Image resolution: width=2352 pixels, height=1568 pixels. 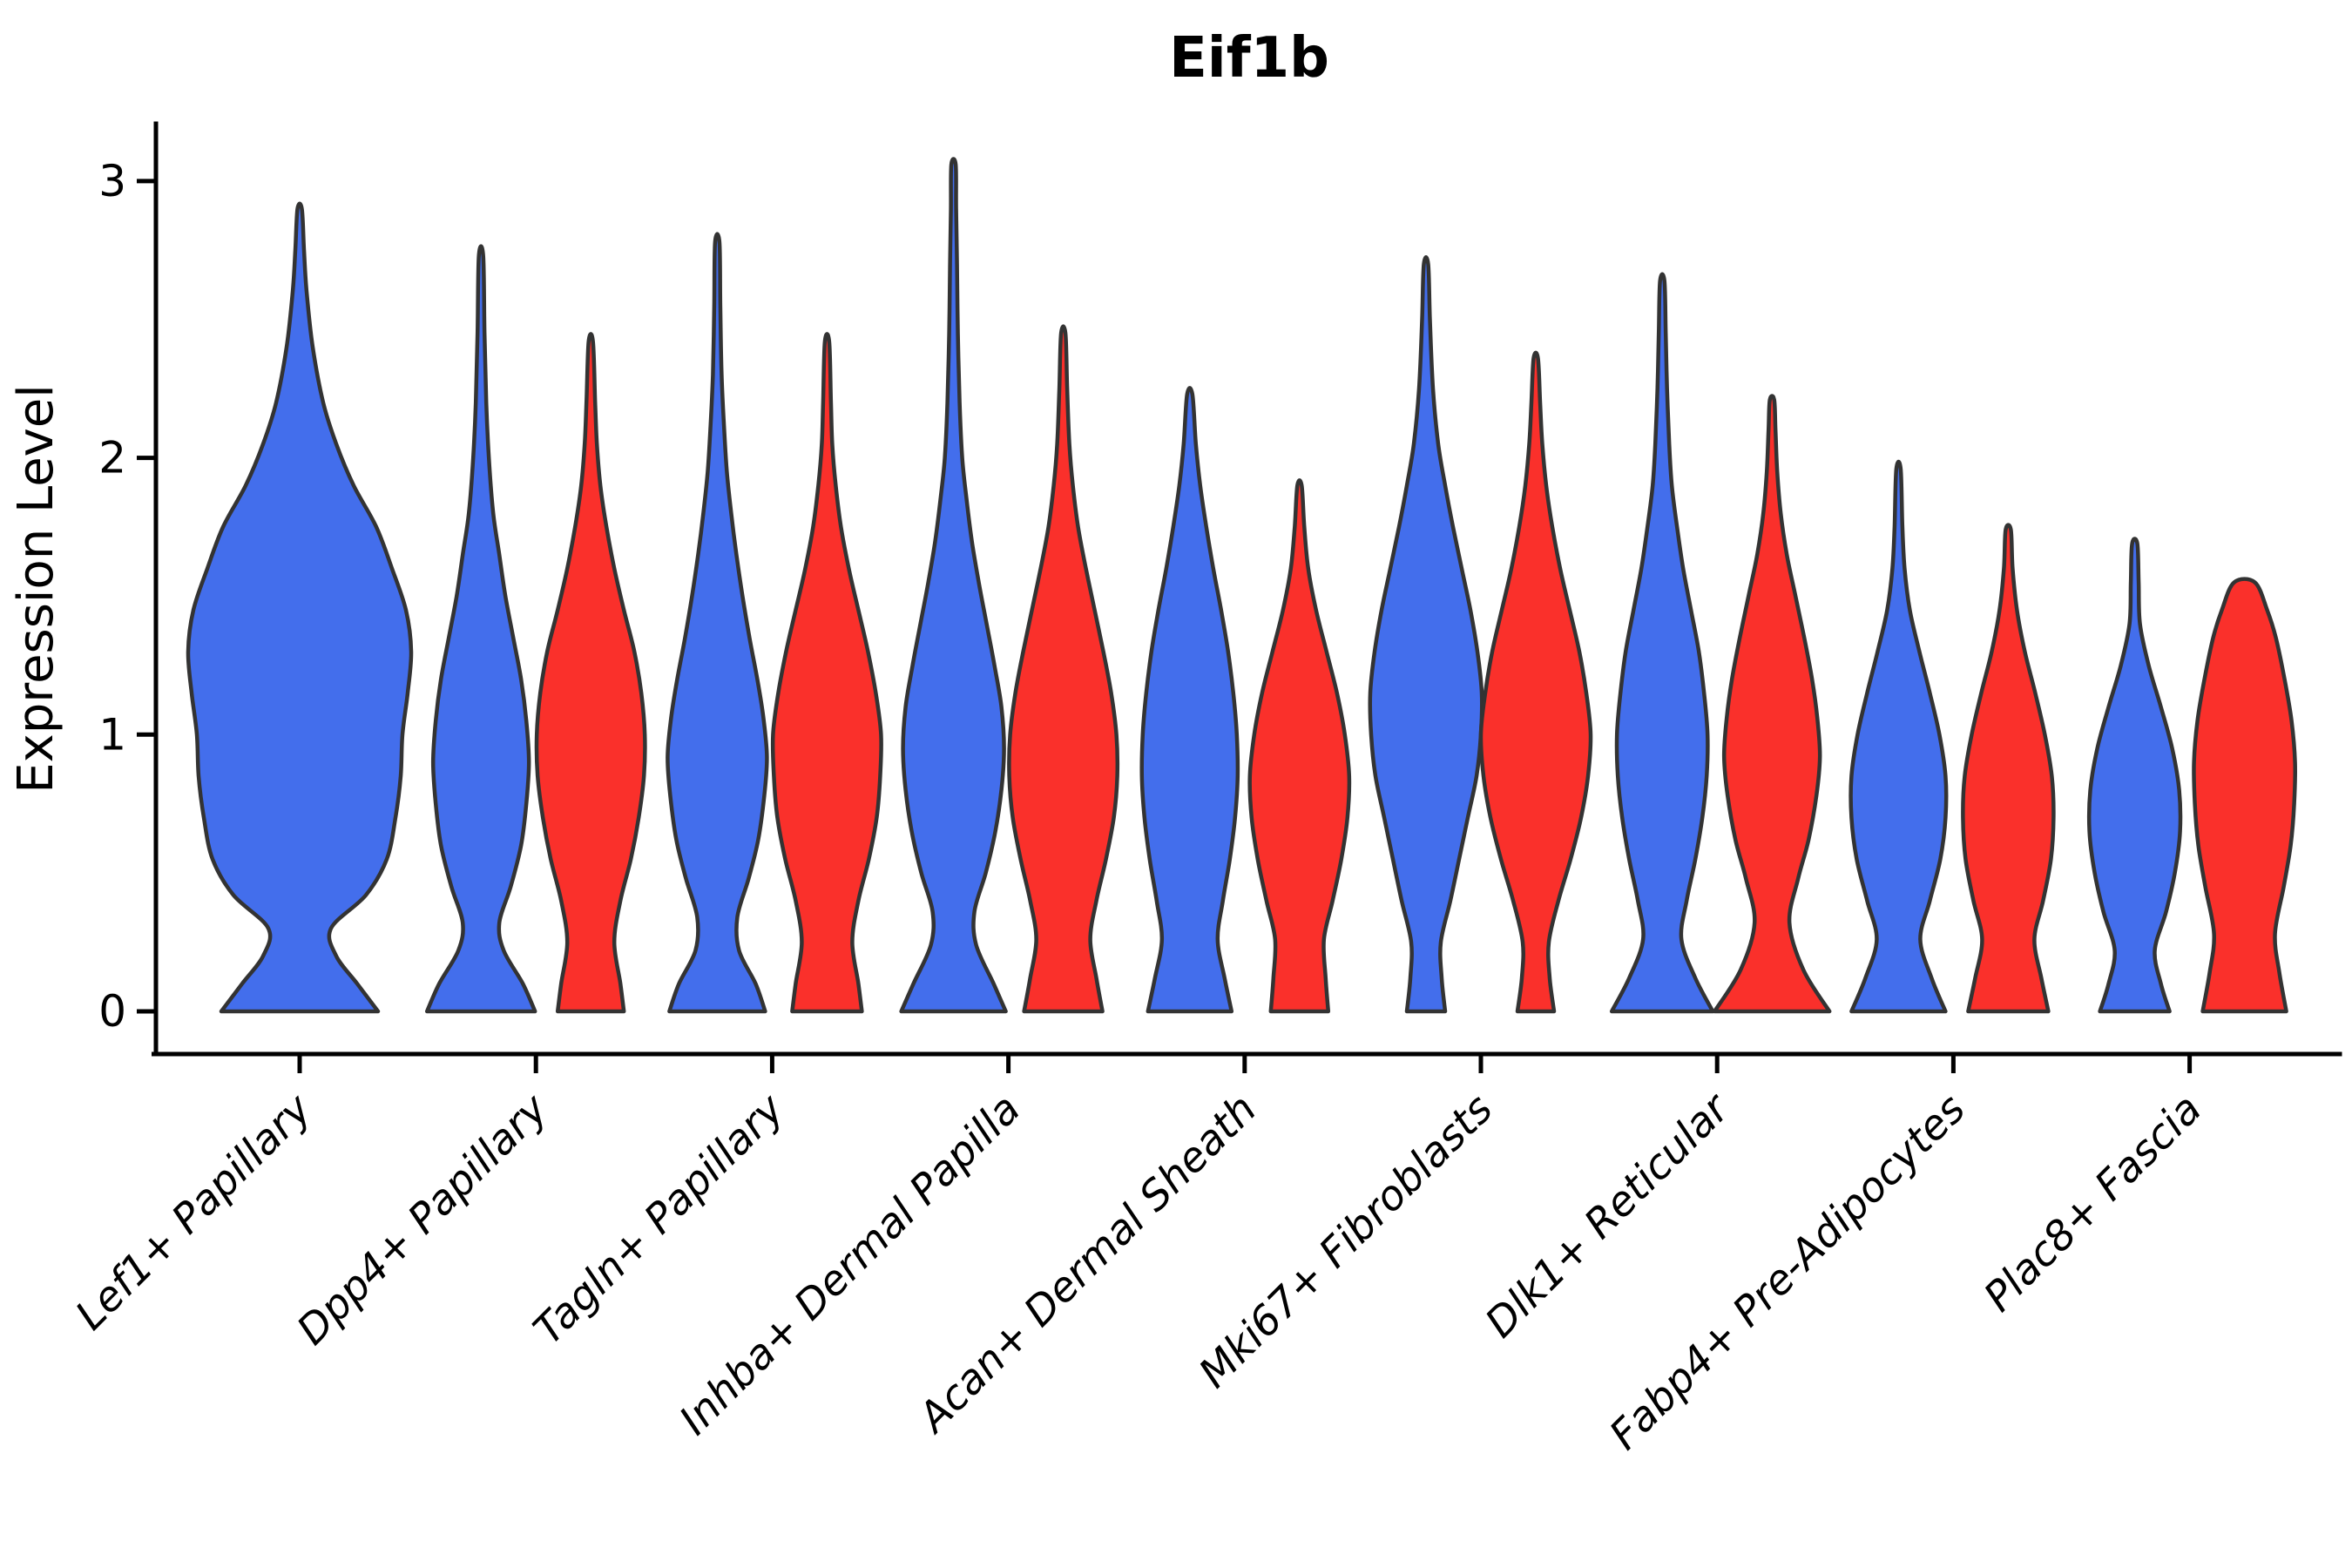 What do you see at coordinates (2134, 775) in the screenshot?
I see `violin-plac8-fascia-blue` at bounding box center [2134, 775].